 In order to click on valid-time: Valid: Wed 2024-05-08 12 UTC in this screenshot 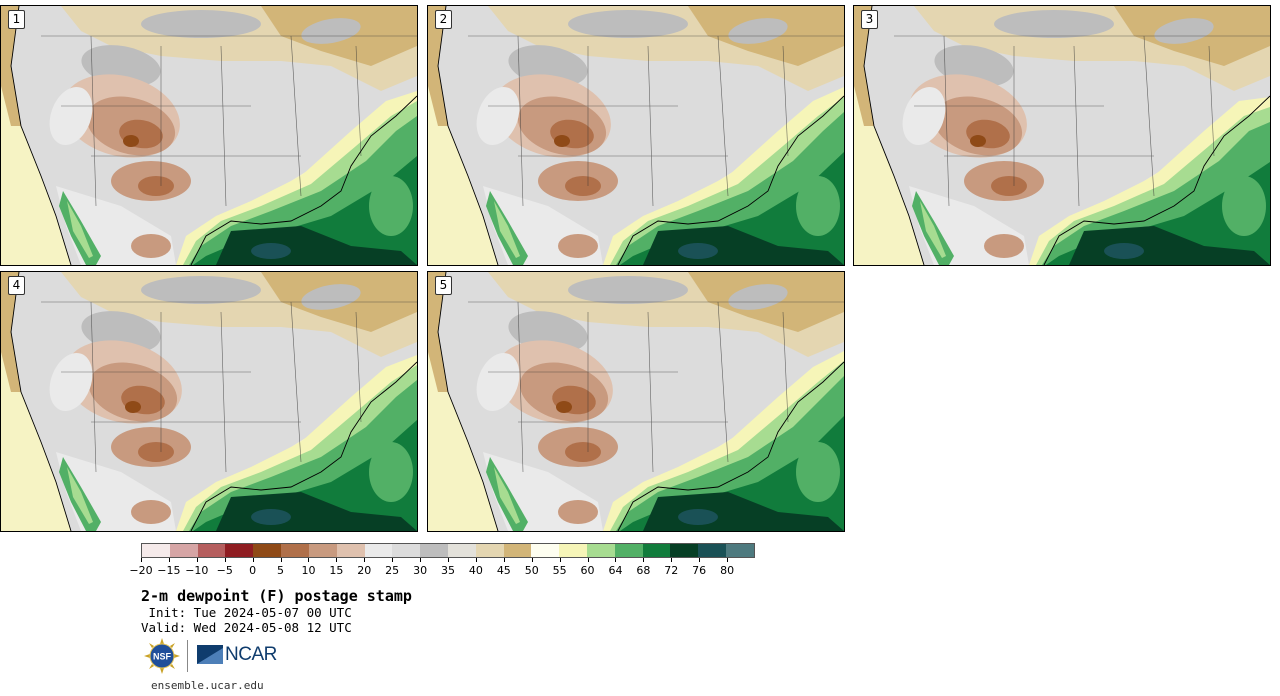, I will do `click(246, 627)`.